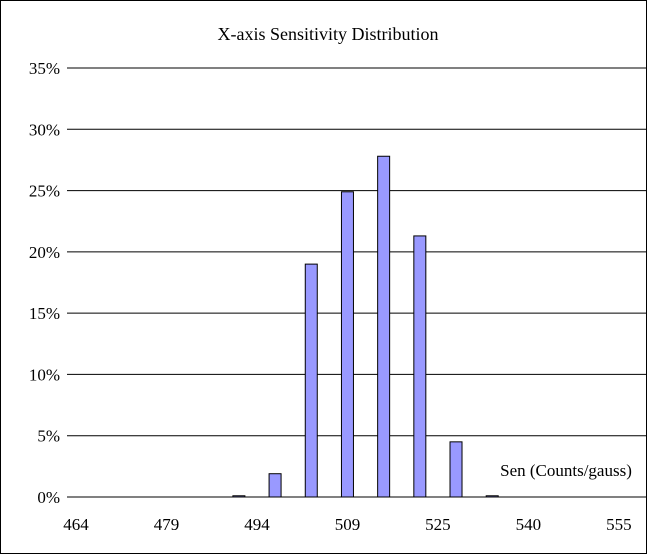 The height and width of the screenshot is (554, 647). Describe the element at coordinates (257, 524) in the screenshot. I see `x-tick-label: 494` at that location.